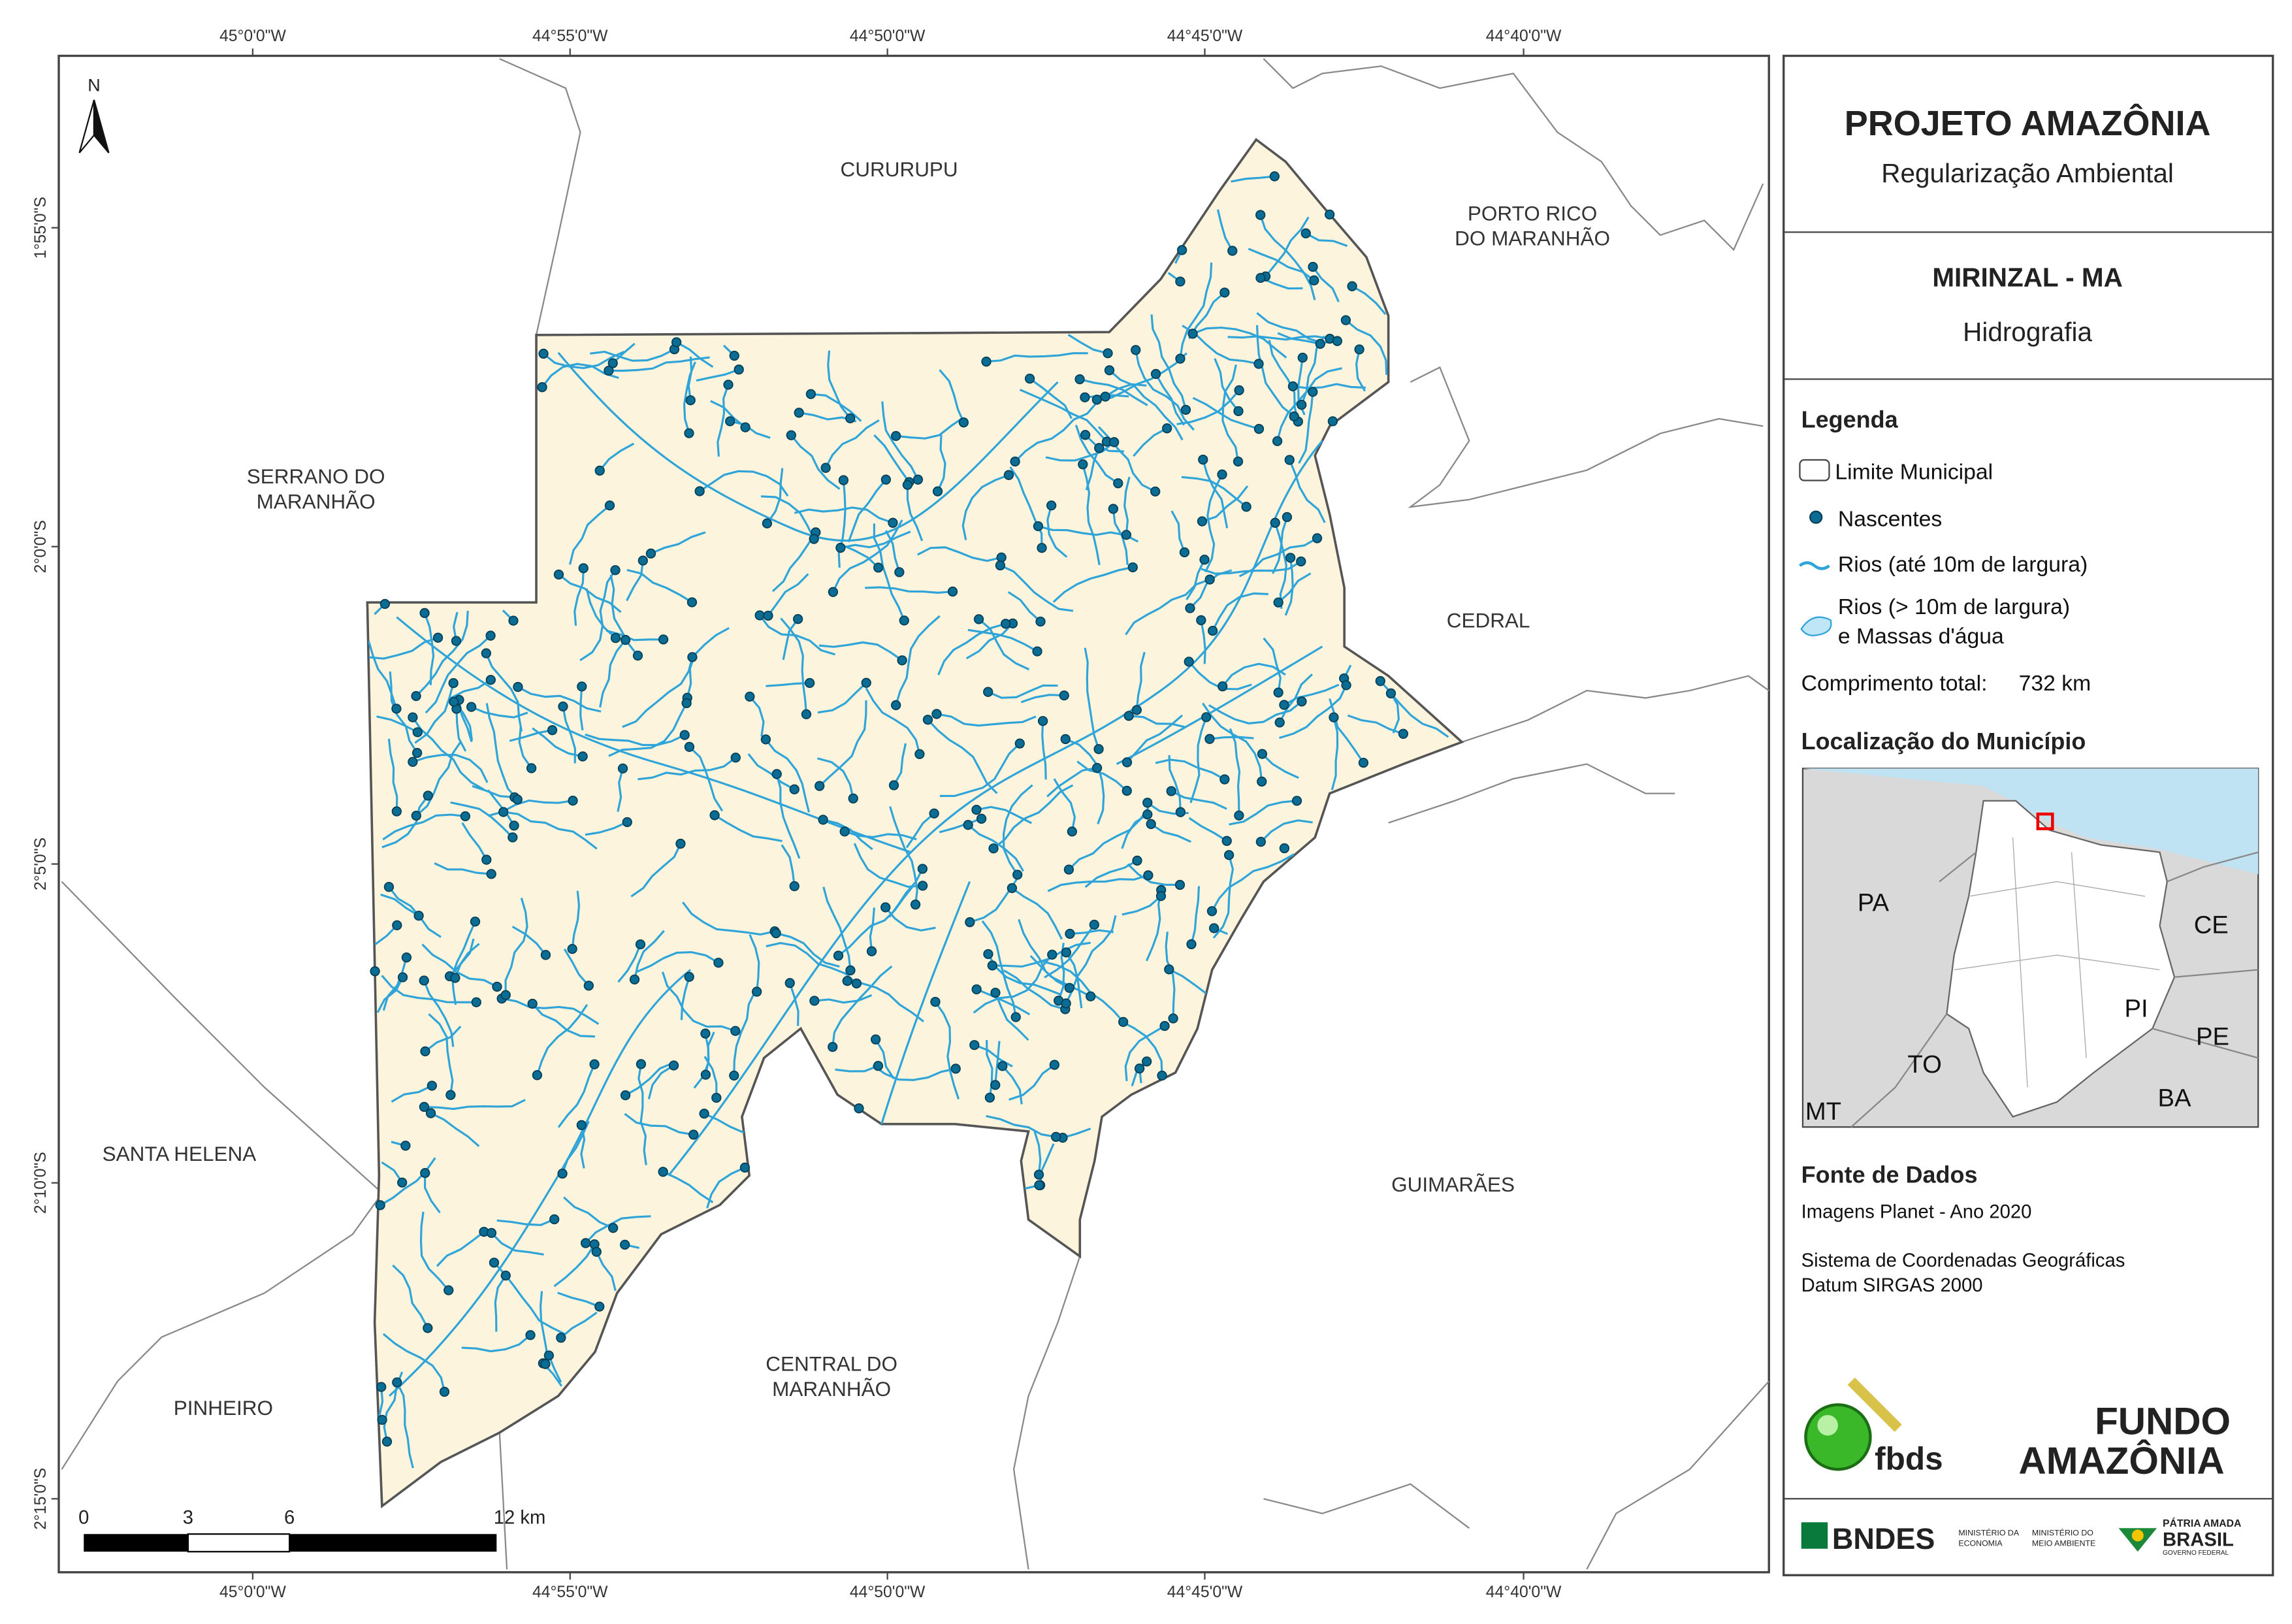 This screenshot has height=1624, width=2292. I want to click on bndes-mark, so click(1815, 1535).